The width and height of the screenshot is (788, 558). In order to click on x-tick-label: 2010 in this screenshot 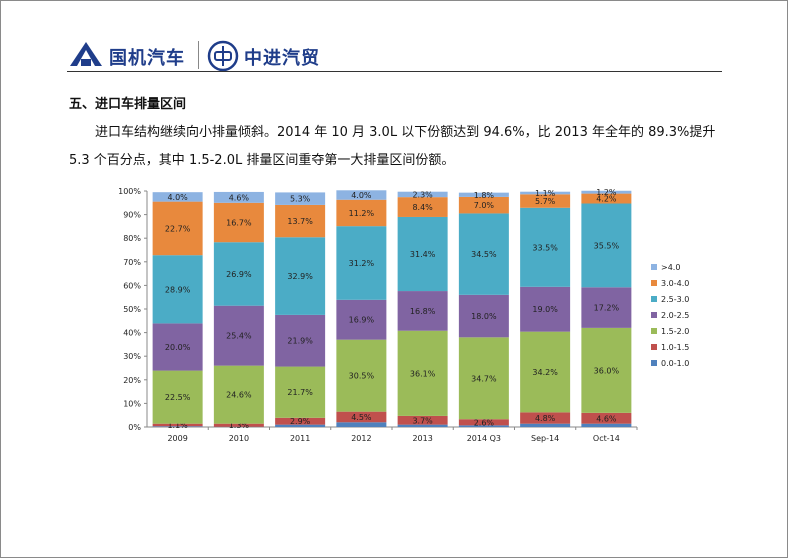, I will do `click(239, 438)`.